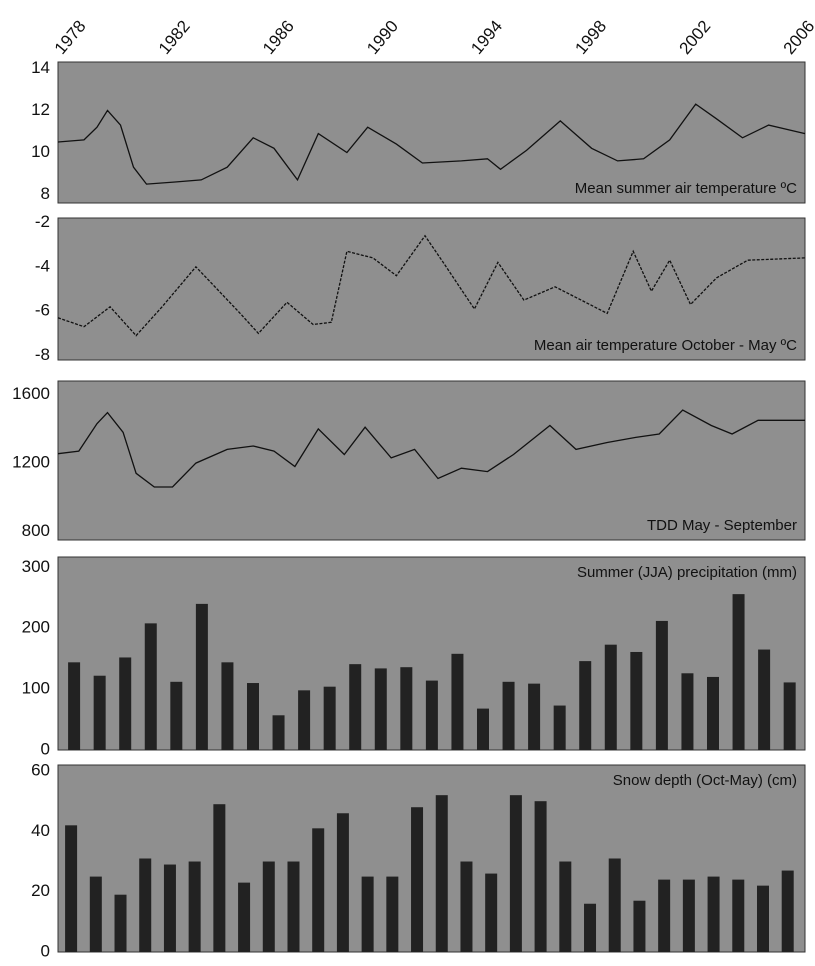 This screenshot has height=966, width=815. What do you see at coordinates (174, 37) in the screenshot?
I see `x-tick-label: 1982` at bounding box center [174, 37].